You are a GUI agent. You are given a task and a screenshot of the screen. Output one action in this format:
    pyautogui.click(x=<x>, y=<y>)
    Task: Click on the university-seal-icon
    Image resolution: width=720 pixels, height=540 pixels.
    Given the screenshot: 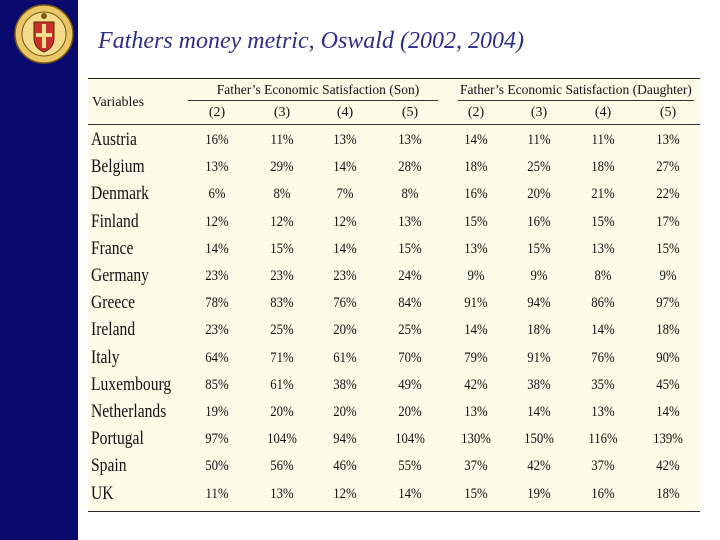 What is the action you would take?
    pyautogui.click(x=44, y=34)
    